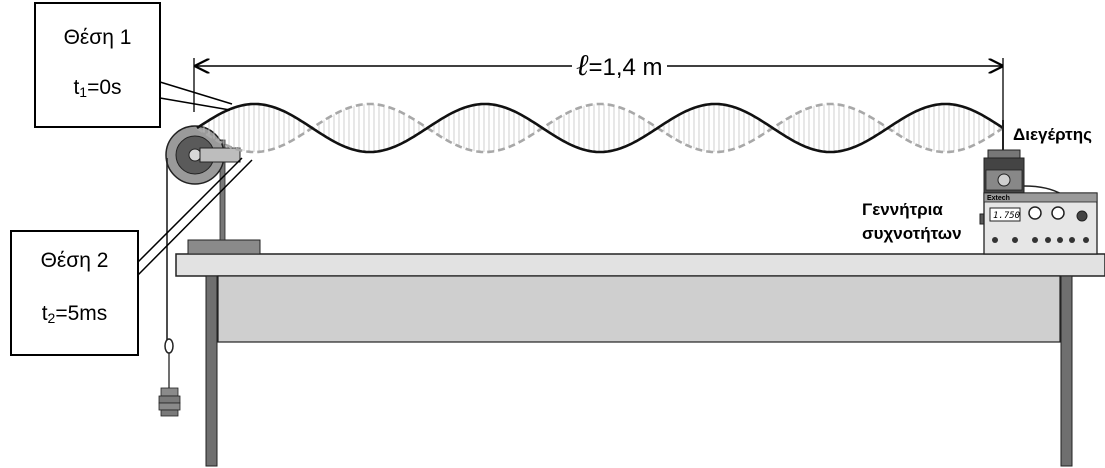 The image size is (1105, 468). Describe the element at coordinates (74, 293) in the screenshot. I see `position-2-callout: Θέση 2 t2=5ms` at that location.